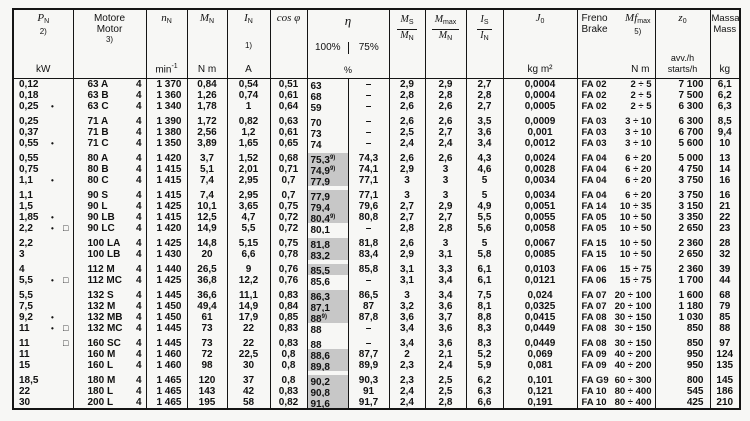 The image size is (750, 421). I want to click on cell-cosphi: 0,72, so click(288, 228).